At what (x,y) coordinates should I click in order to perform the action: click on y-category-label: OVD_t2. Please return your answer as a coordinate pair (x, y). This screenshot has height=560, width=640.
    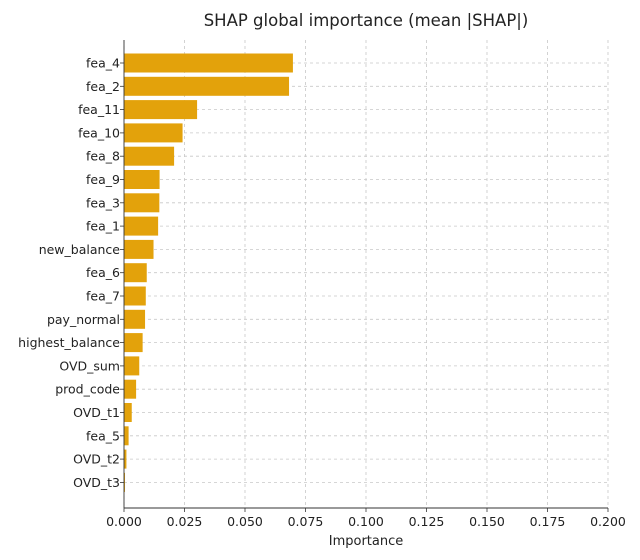
    Looking at the image, I should click on (96, 459).